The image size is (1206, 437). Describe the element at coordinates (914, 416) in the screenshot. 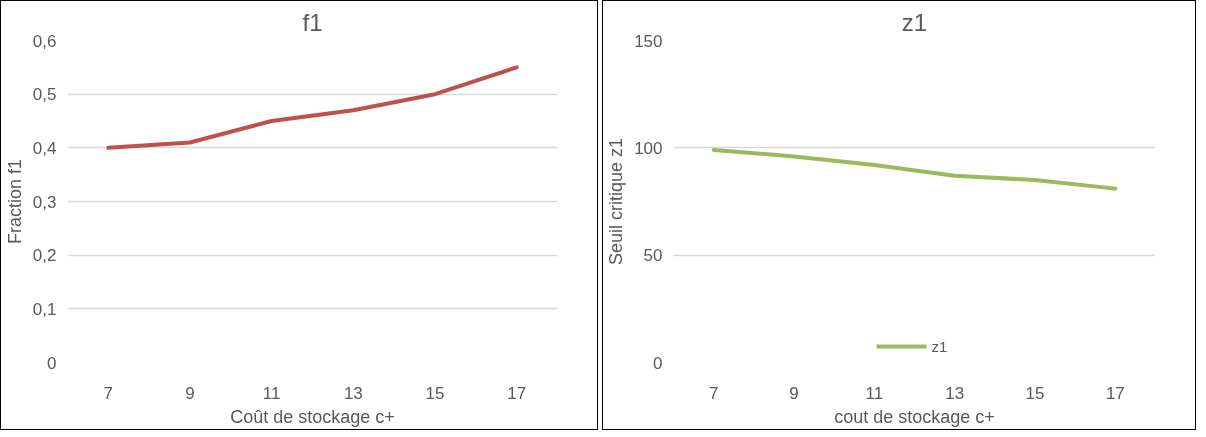

I see `x-axis-title: cout de stockage c+` at that location.